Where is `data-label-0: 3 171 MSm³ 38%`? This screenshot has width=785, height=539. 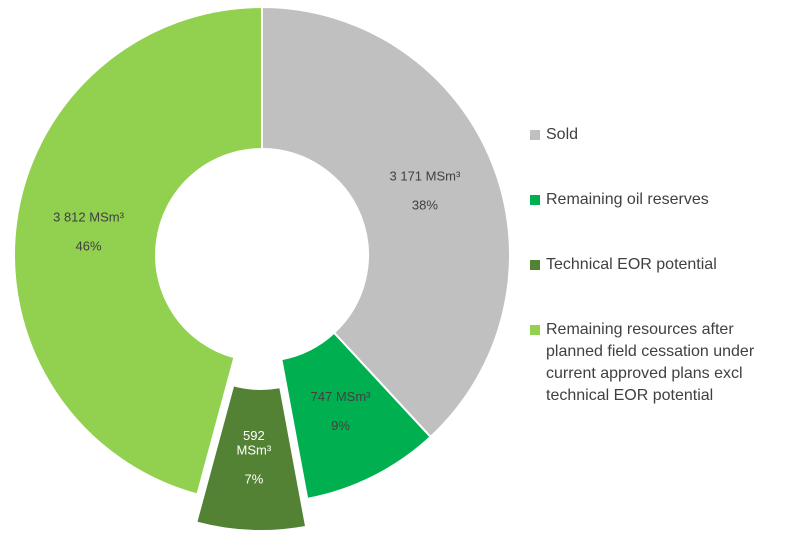
data-label-0: 3 171 MSm³ 38% is located at coordinates (425, 191).